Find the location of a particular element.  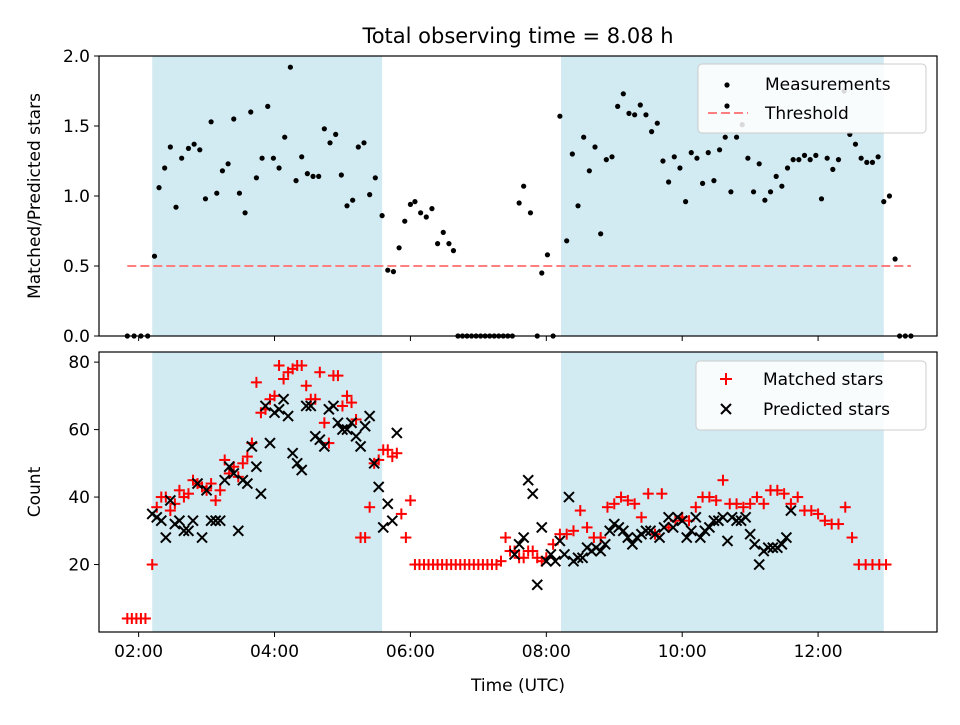

bottom-x-tick-label: 06:00 is located at coordinates (410, 652).